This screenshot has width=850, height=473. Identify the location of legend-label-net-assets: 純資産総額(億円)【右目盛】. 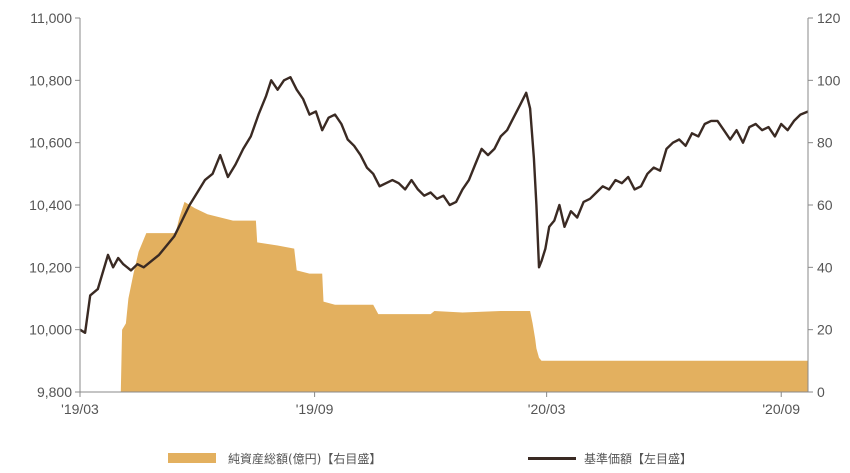
(305, 458).